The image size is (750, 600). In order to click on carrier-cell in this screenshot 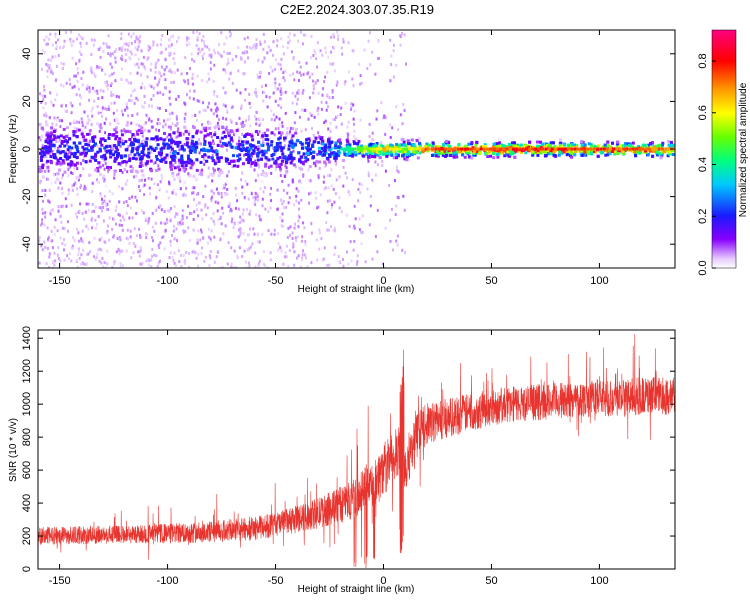, I will do `click(351, 149)`.